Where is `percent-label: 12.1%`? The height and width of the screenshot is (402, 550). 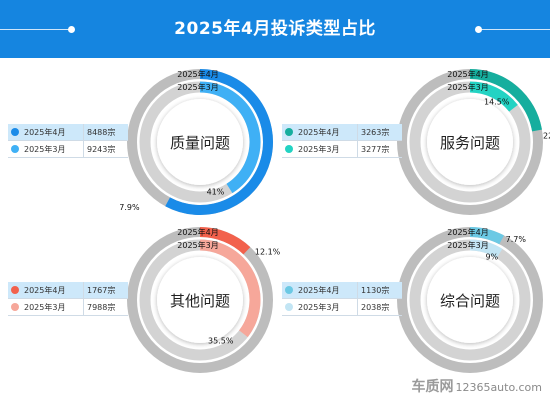
percent-label: 12.1% is located at coordinates (267, 252).